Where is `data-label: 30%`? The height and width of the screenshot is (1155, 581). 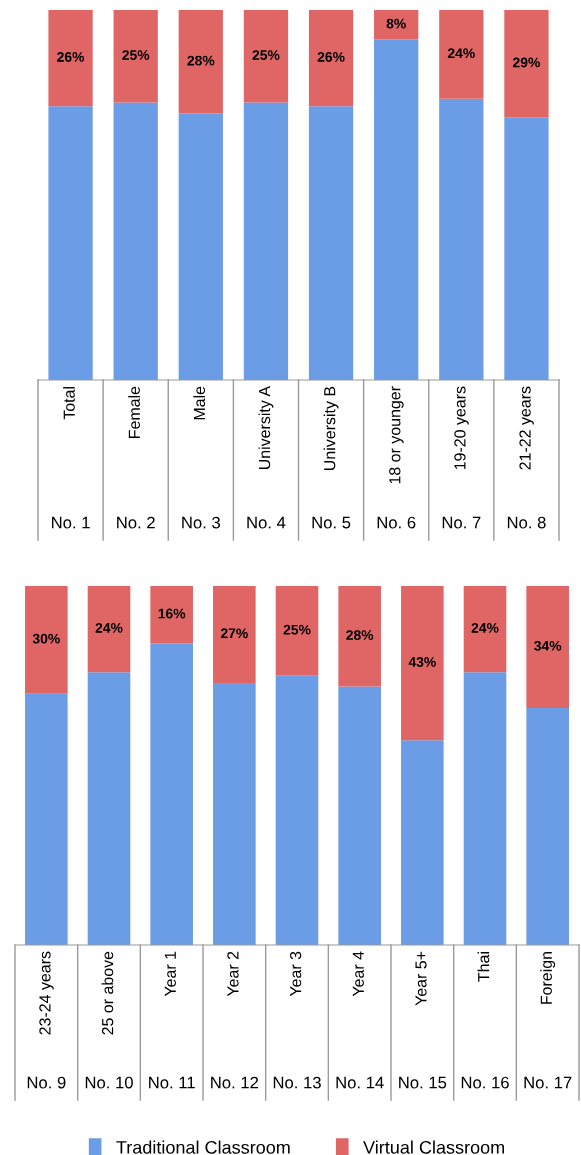 data-label: 30% is located at coordinates (46, 638).